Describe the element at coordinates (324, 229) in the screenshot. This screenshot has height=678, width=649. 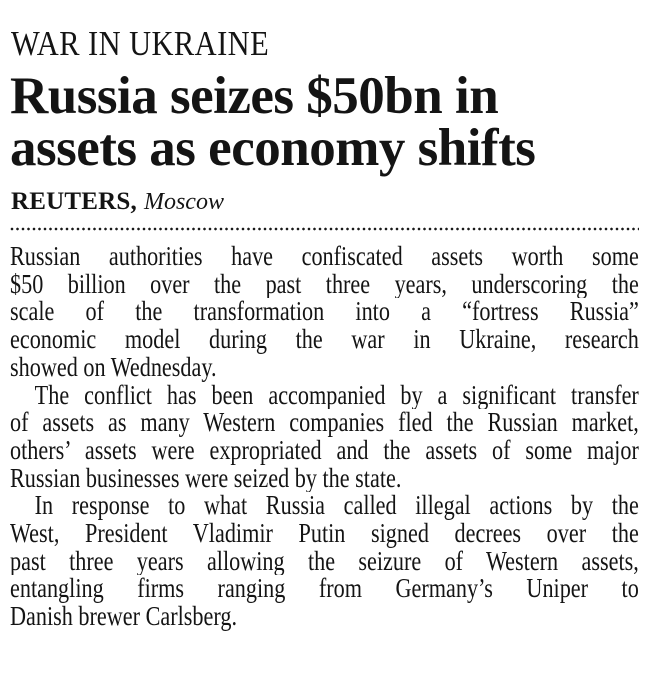
I see `dotted-divider` at that location.